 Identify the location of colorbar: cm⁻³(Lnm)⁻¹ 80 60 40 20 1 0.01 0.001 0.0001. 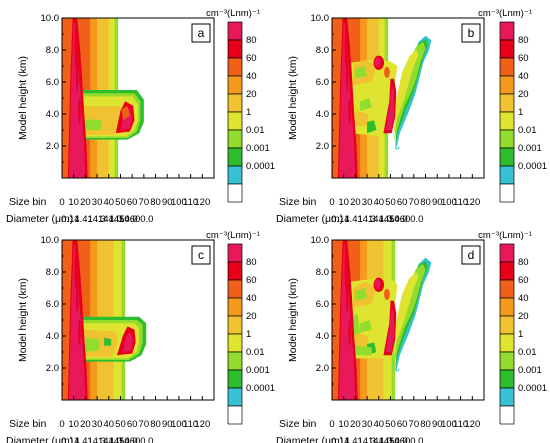
(512, 105).